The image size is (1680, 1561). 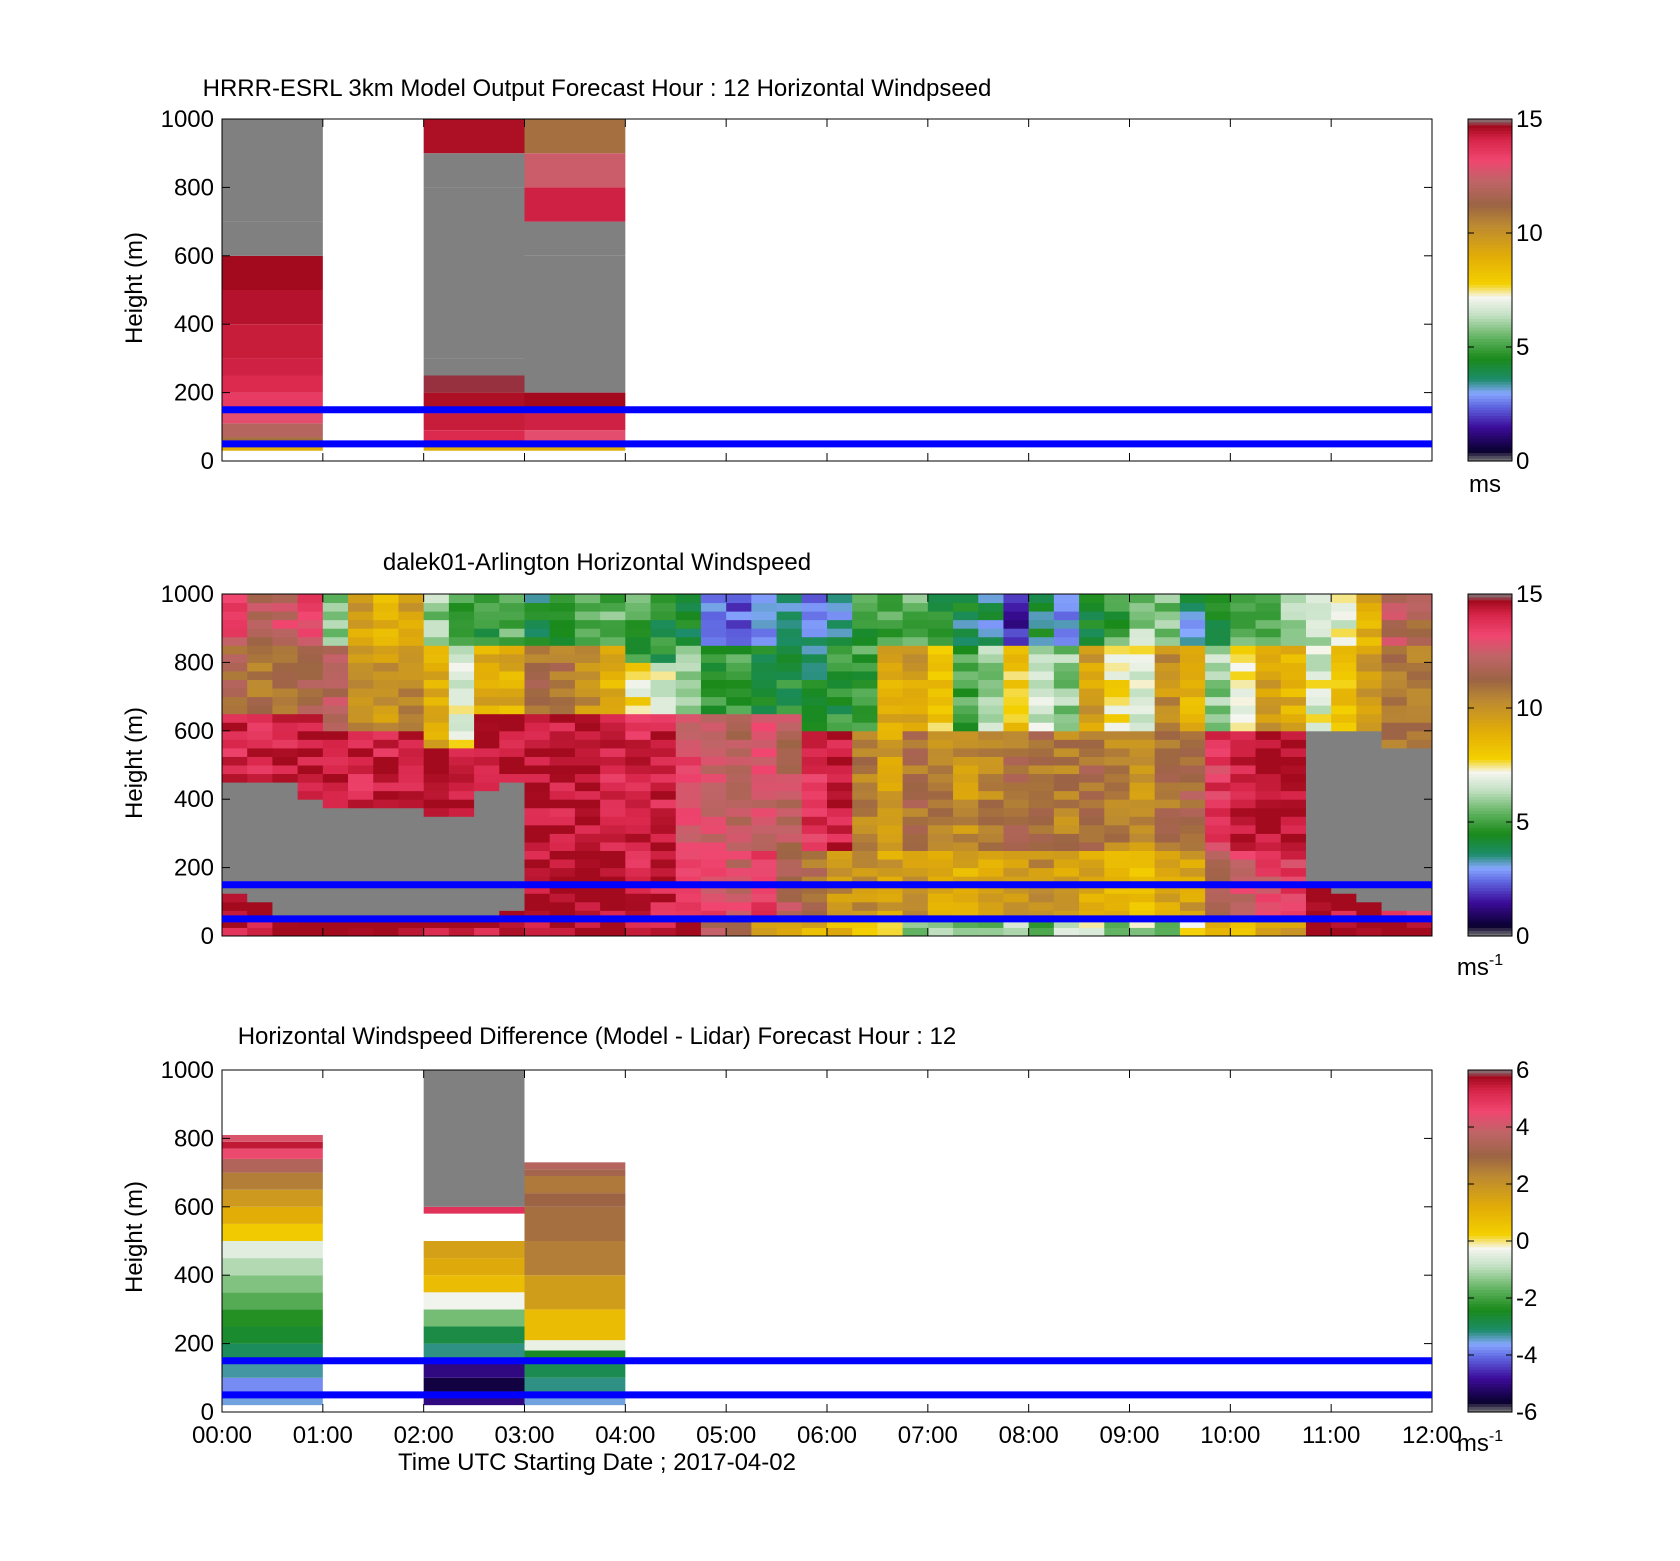 I want to click on y-tick-label: 600, so click(x=194, y=1207).